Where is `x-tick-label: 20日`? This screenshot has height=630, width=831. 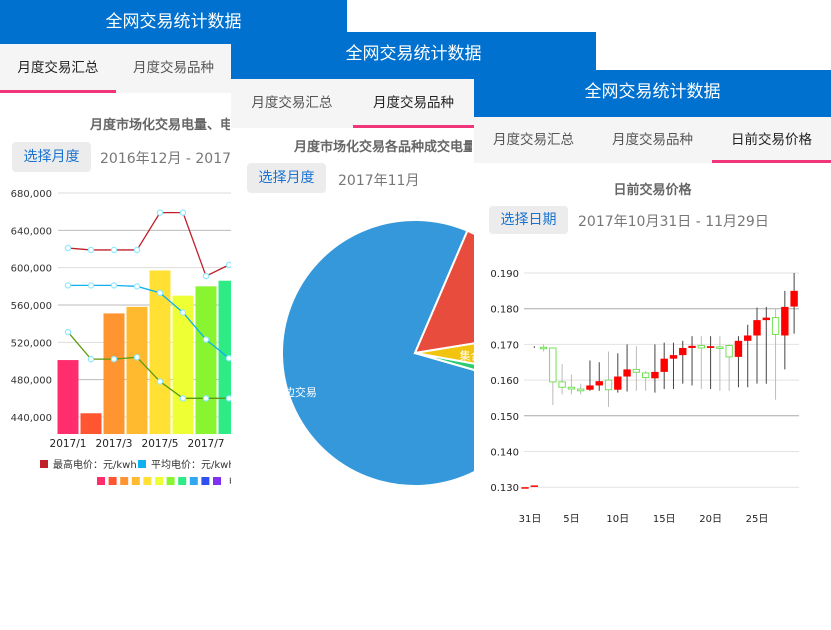
x-tick-label: 20日 is located at coordinates (710, 519).